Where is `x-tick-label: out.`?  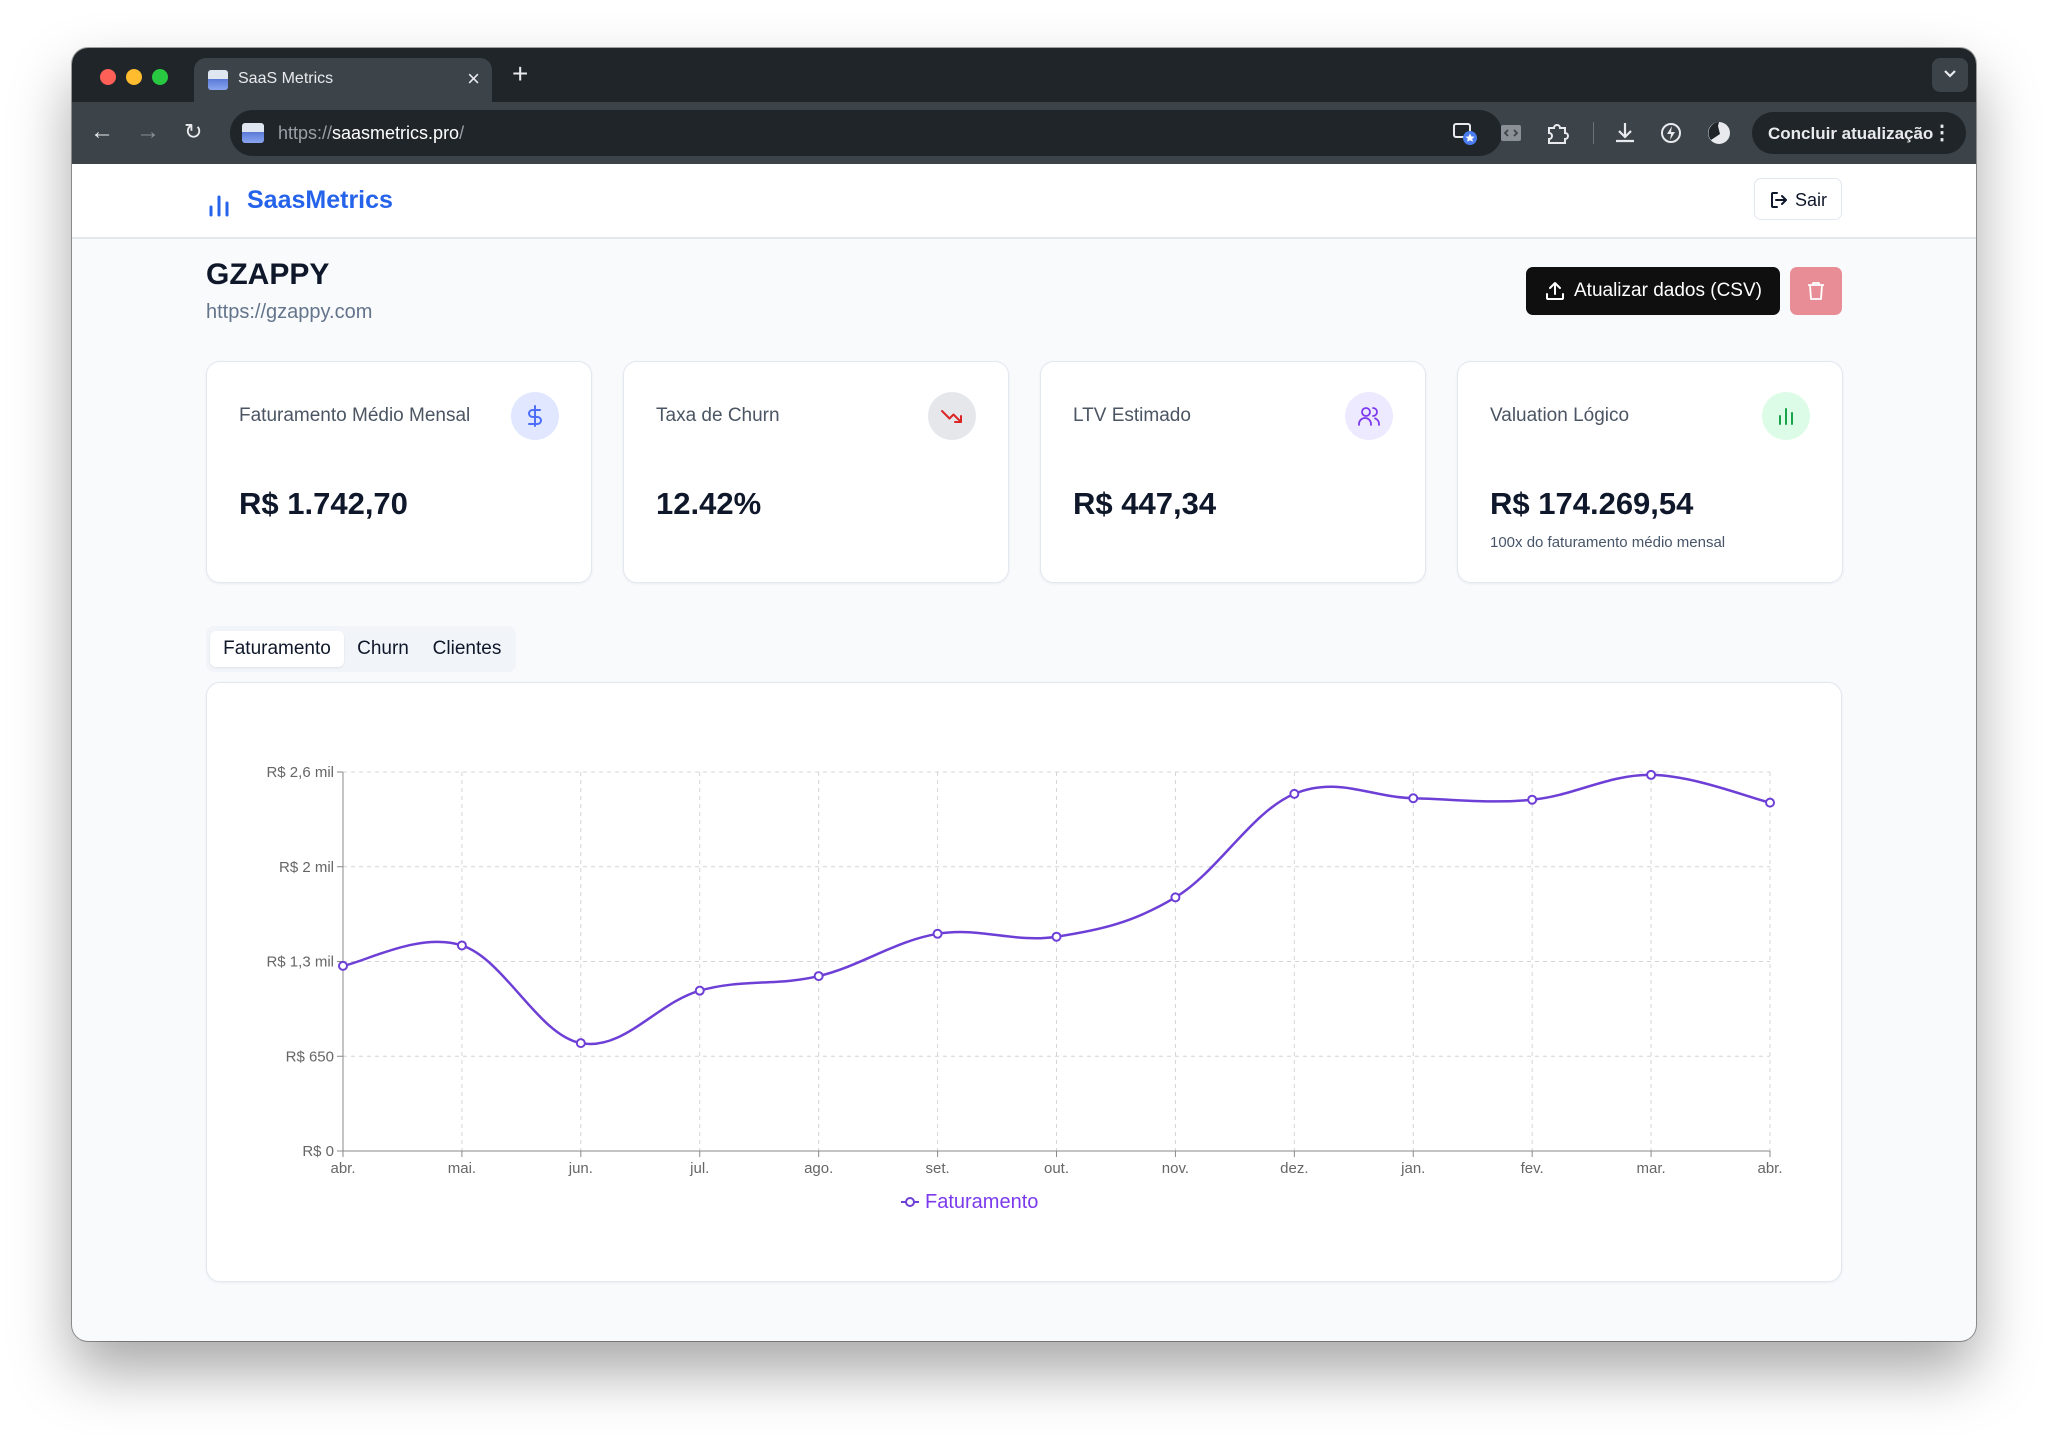 x-tick-label: out. is located at coordinates (1056, 1168).